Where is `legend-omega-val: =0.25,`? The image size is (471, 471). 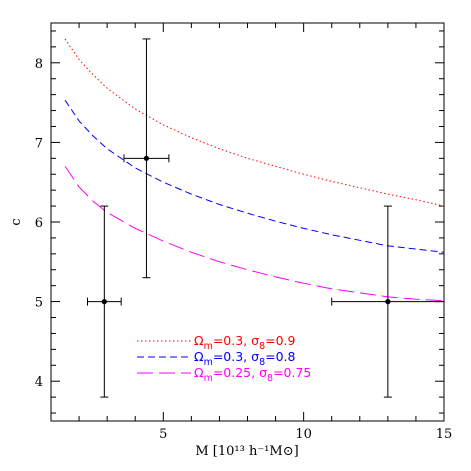
legend-omega-val: =0.25, is located at coordinates (234, 372).